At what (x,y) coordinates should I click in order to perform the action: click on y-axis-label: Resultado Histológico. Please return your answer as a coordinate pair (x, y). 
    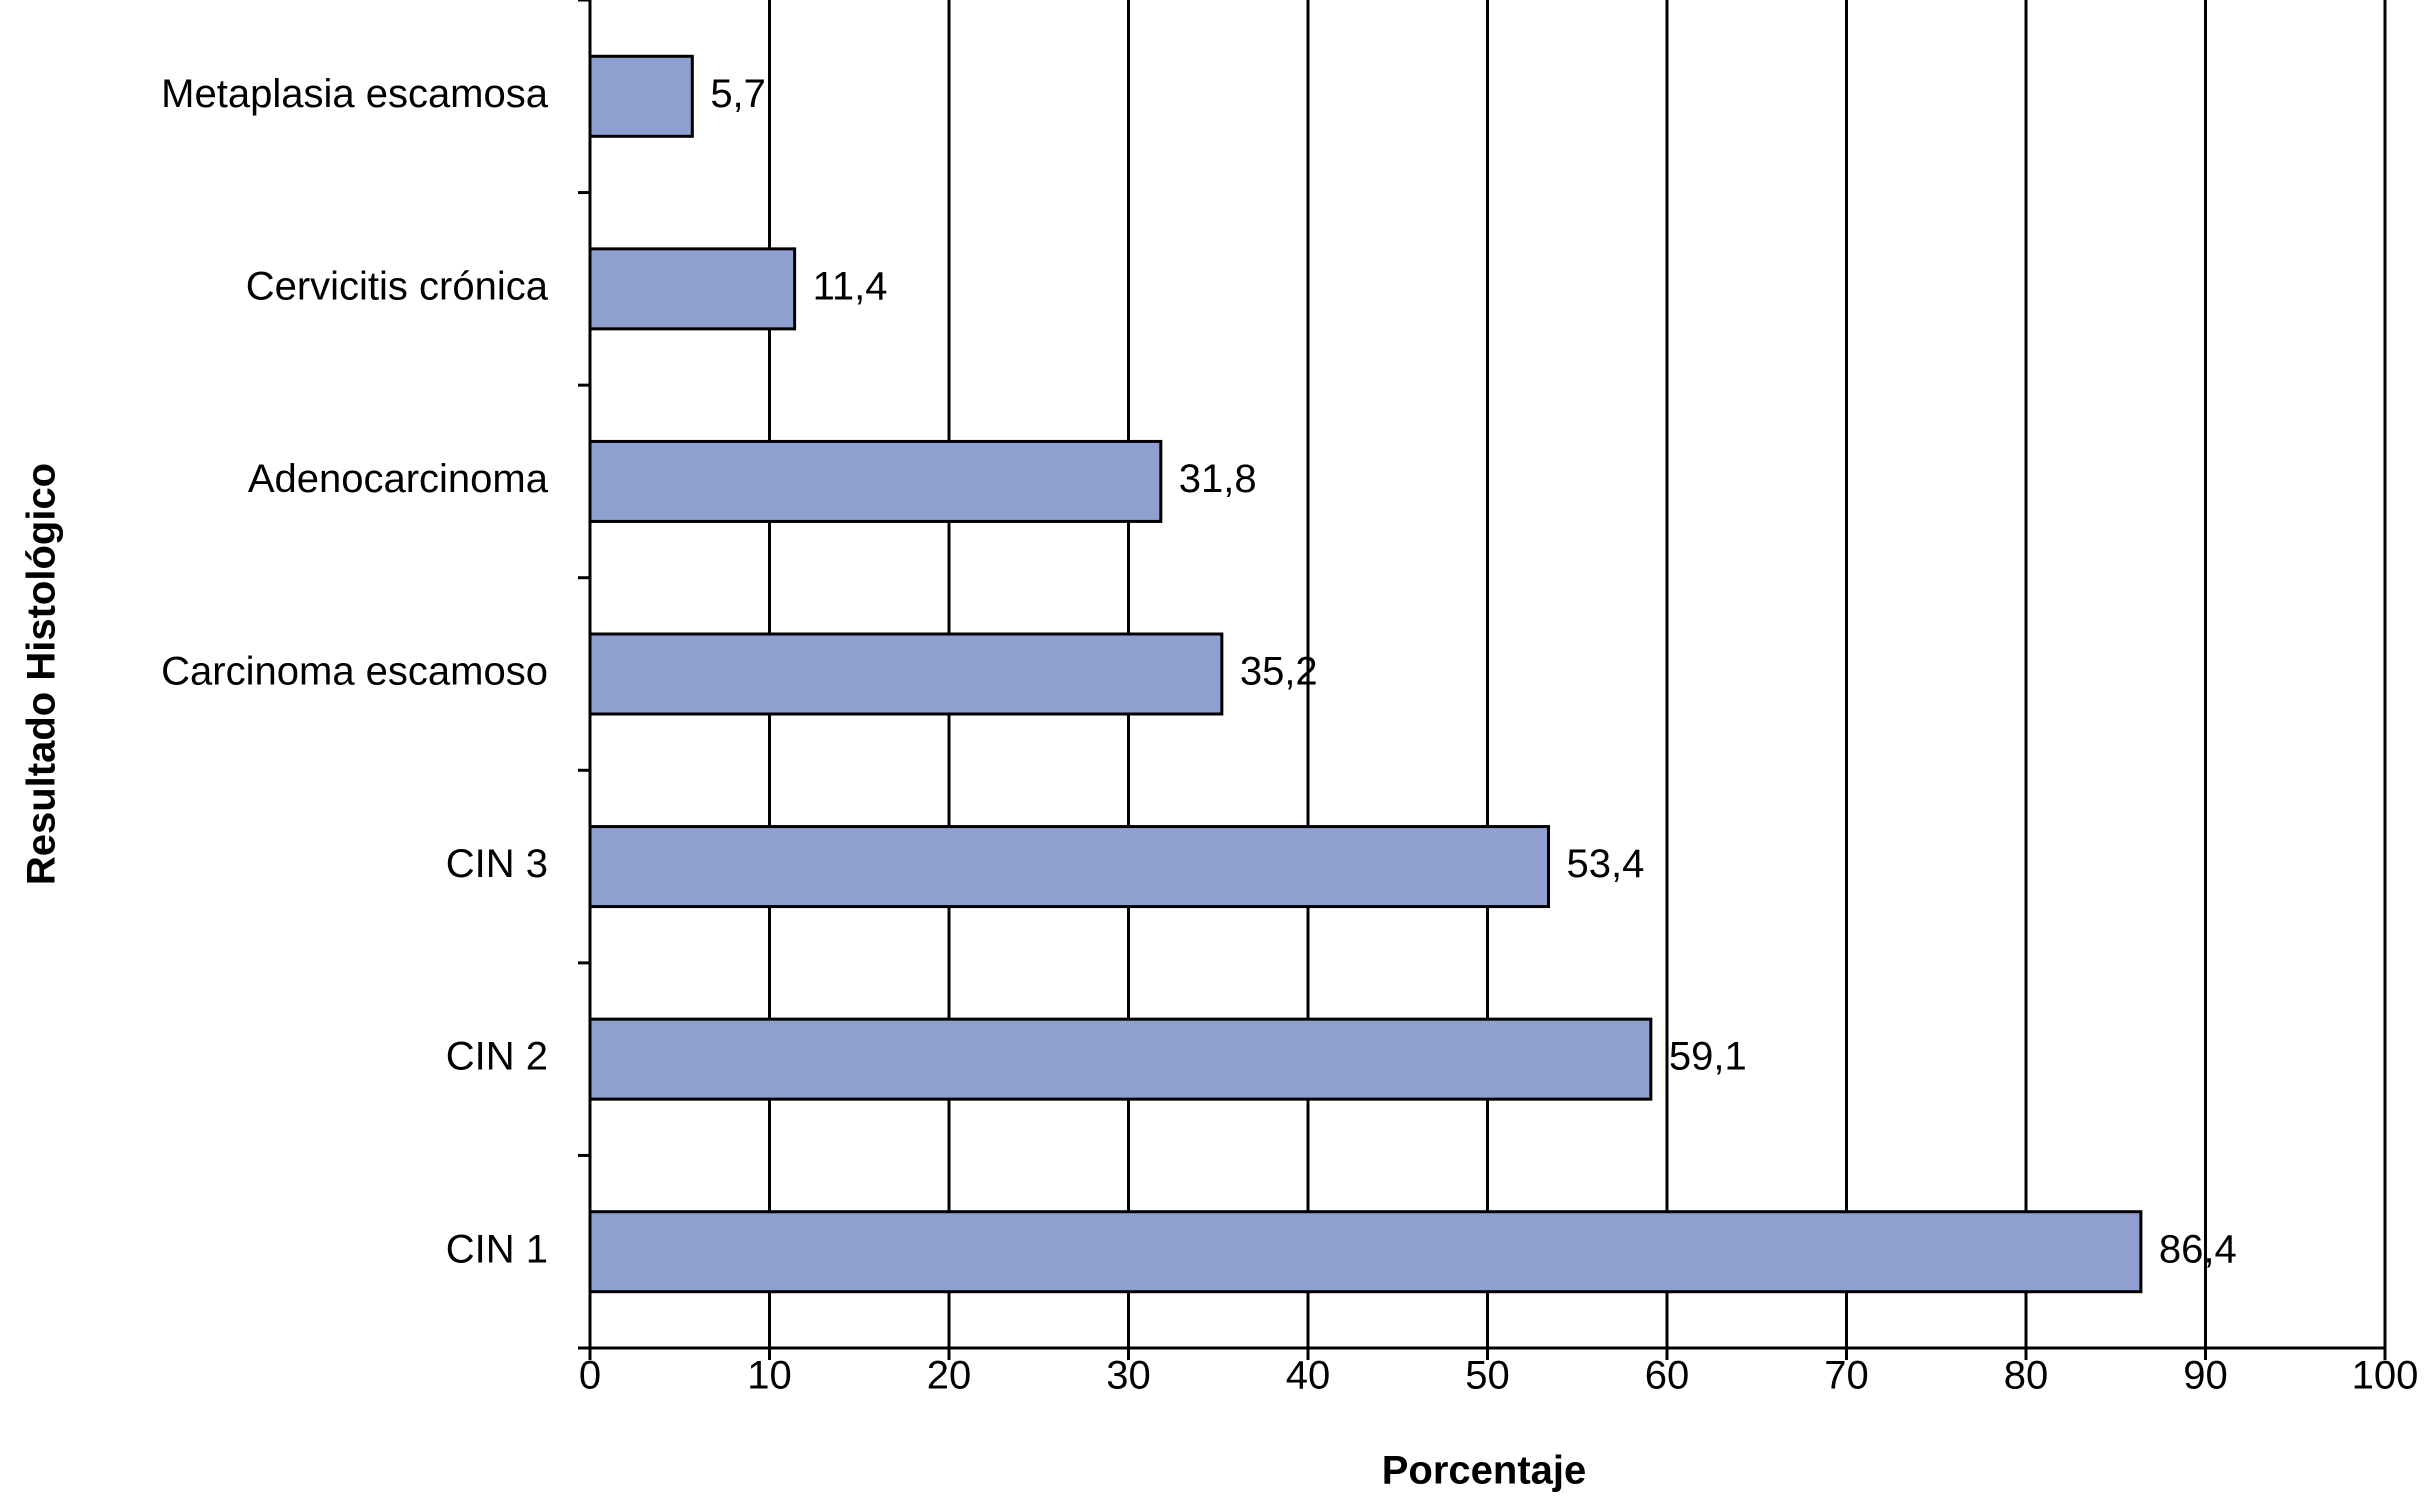
    Looking at the image, I should click on (42, 674).